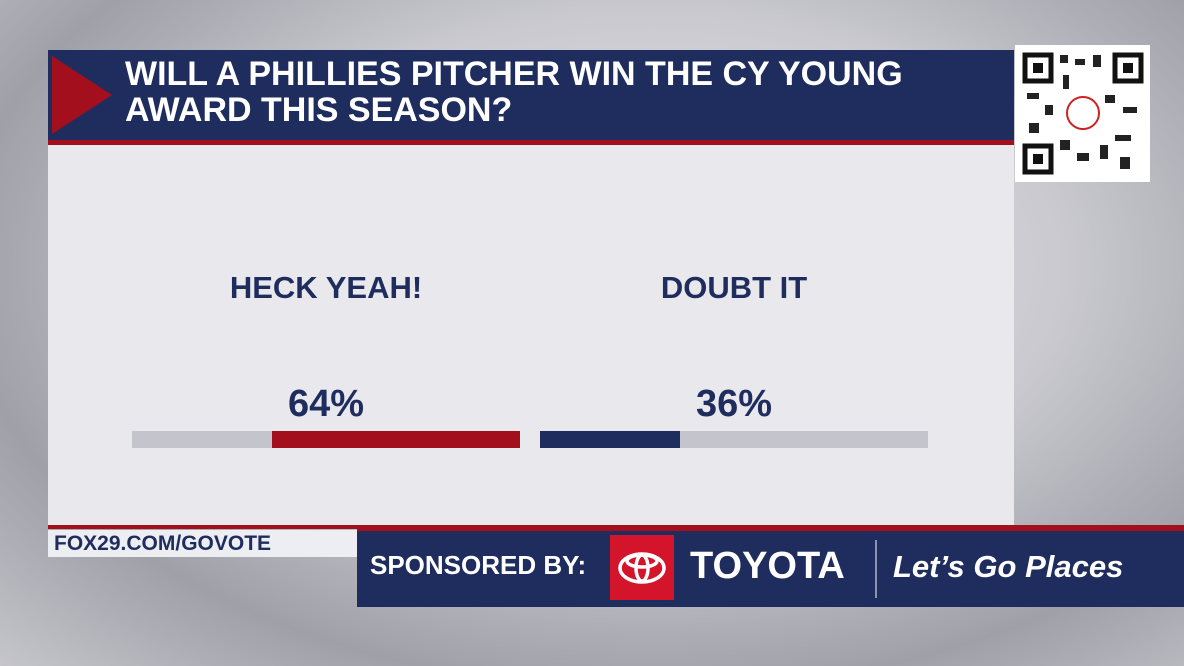 This screenshot has width=1184, height=666. What do you see at coordinates (202, 543) in the screenshot?
I see `url: FOX29.COM/GOVOTE` at bounding box center [202, 543].